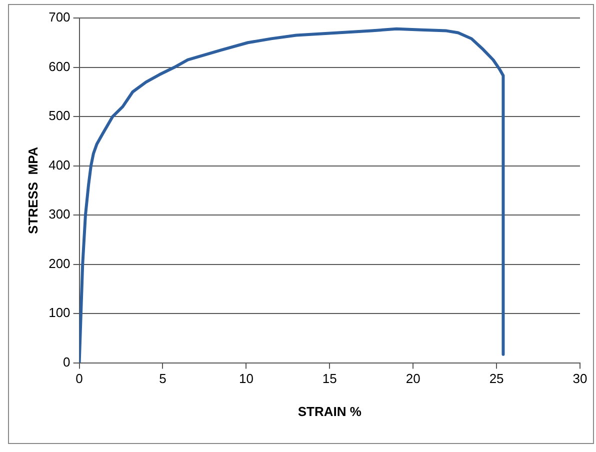 The image size is (596, 452). I want to click on x-tick-label: 20, so click(413, 378).